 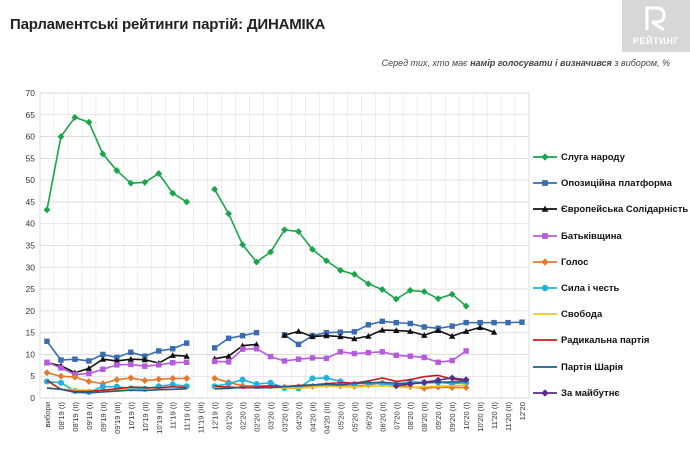 What do you see at coordinates (173, 416) in the screenshot?
I see `x-tick-label: 11'19 (I)` at bounding box center [173, 416].